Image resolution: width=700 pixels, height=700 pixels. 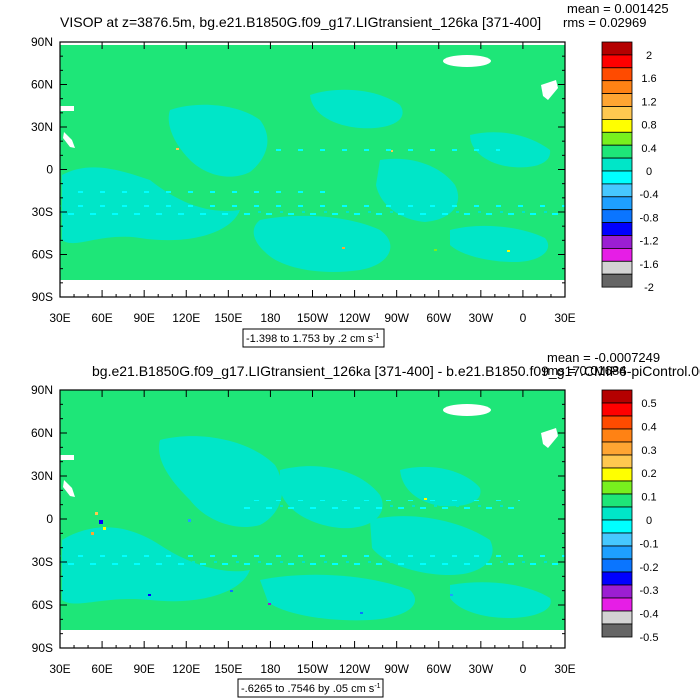 I want to click on colorbar-label: -0.8, so click(x=649, y=218).